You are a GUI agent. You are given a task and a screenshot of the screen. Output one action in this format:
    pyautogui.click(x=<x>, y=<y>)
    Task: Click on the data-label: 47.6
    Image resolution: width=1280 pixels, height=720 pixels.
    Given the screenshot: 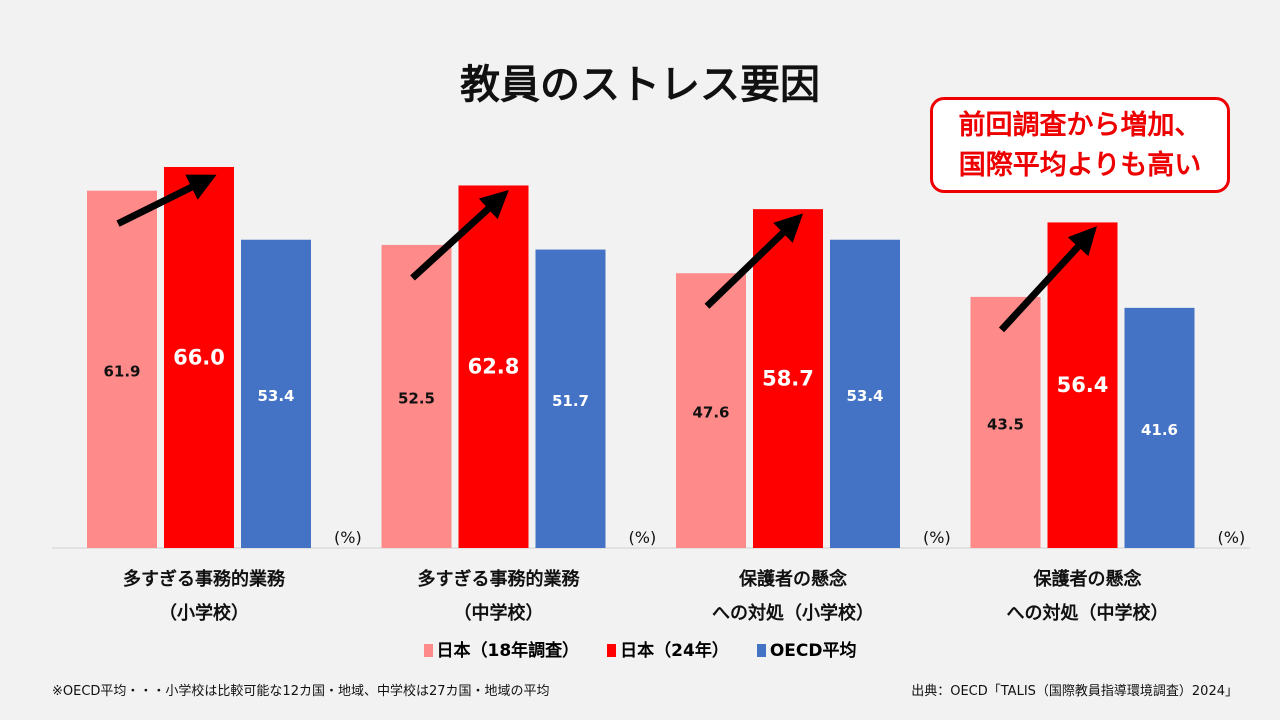 What is the action you would take?
    pyautogui.click(x=710, y=413)
    